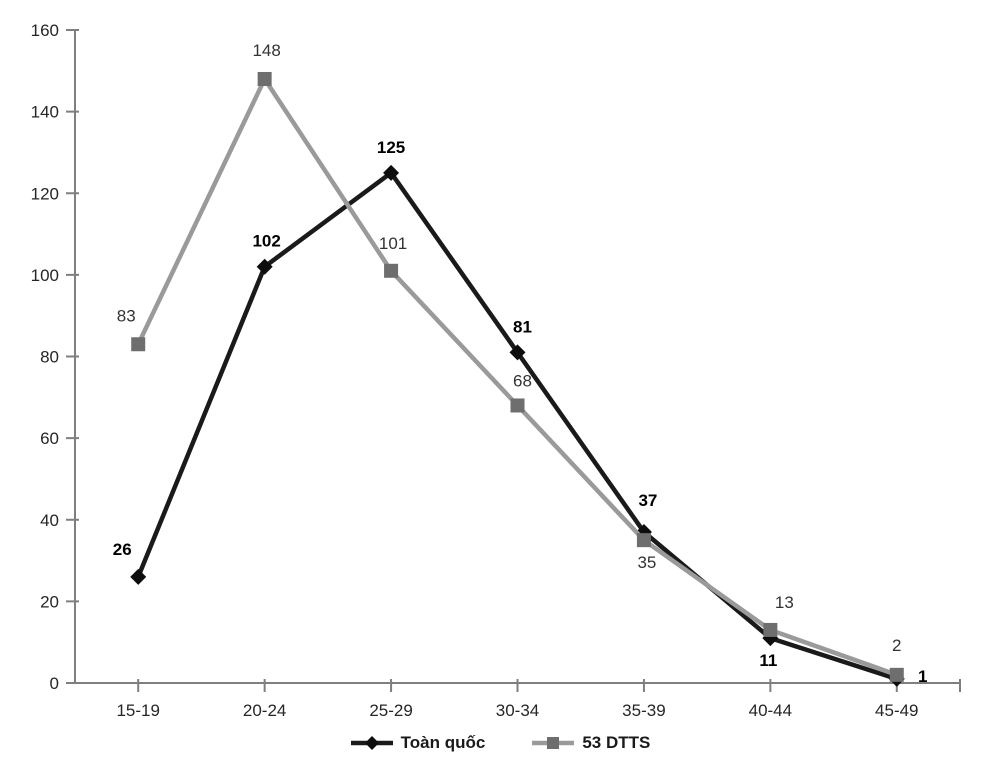 This screenshot has height=767, width=1000. I want to click on legend-item-toan-quoc: Toàn quốc, so click(418, 743).